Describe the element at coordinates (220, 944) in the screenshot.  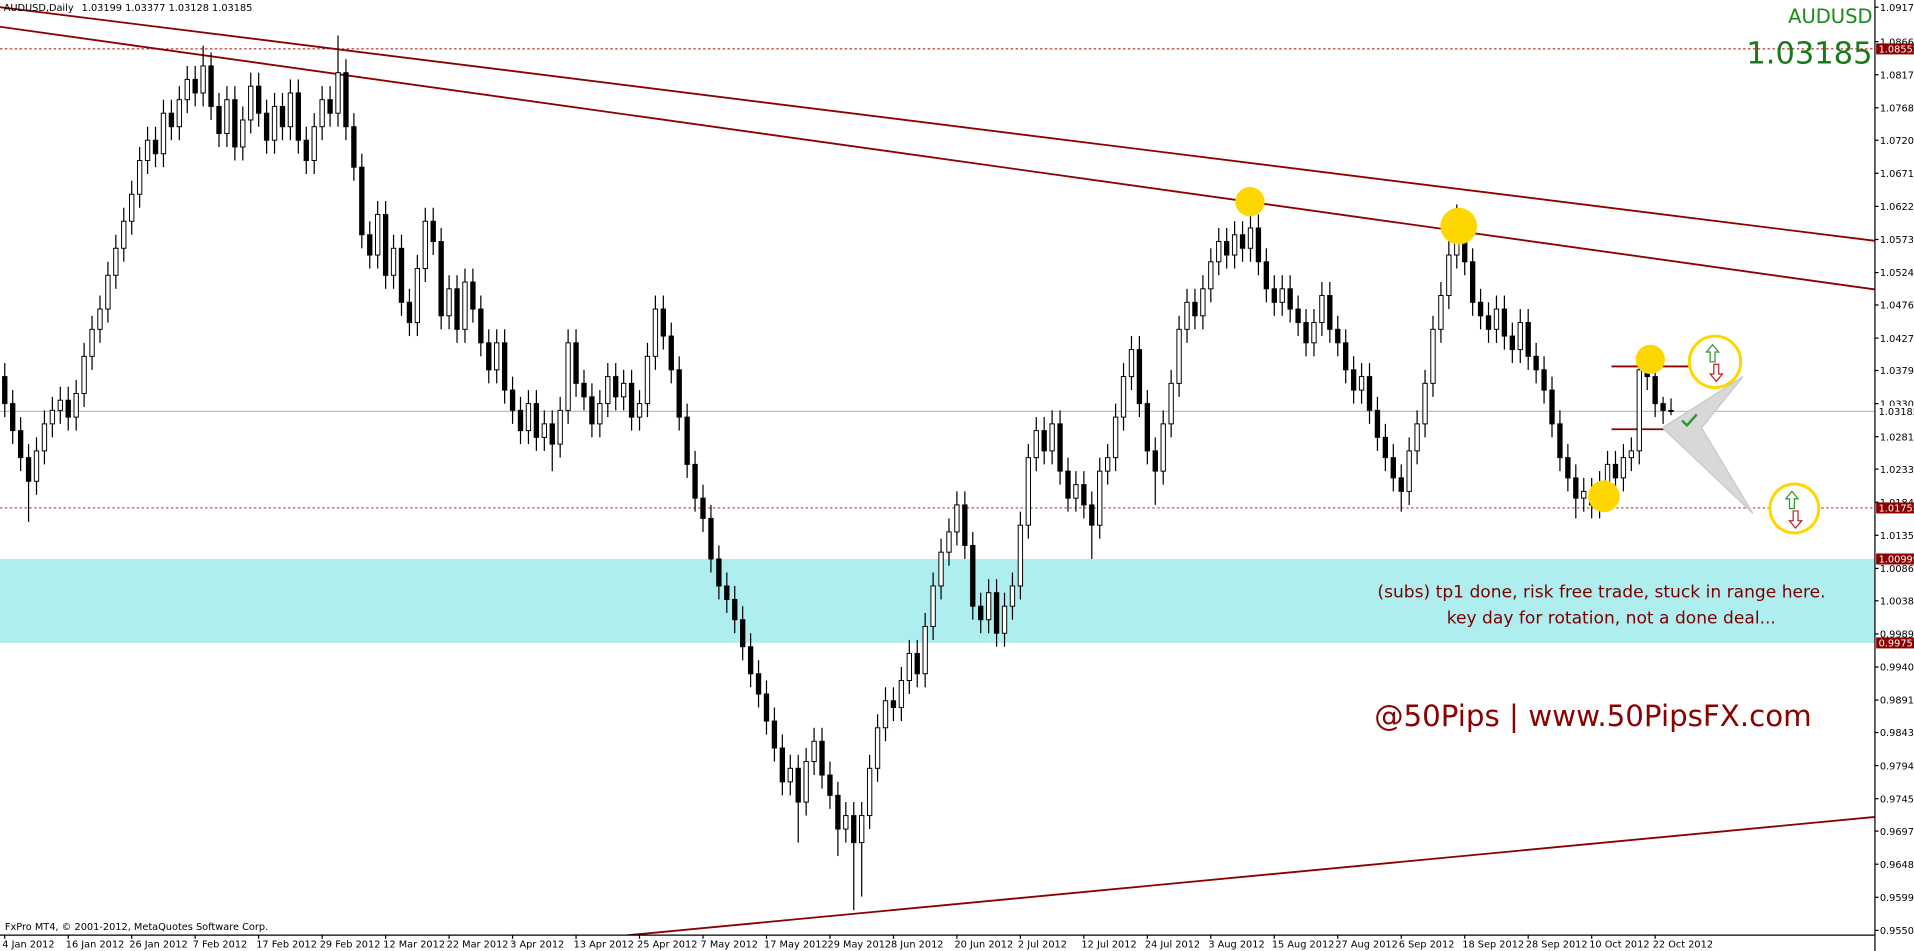
I see `x-tick-label: 7 Feb 2012` at that location.